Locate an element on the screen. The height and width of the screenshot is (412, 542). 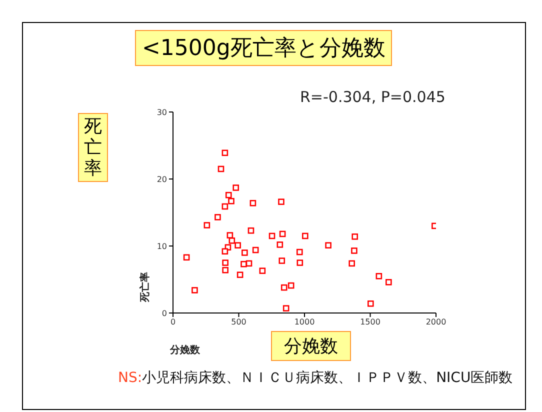
text: 小児科病床数、ＮＩＣＵ病床数、ＩＰＰＶ数、NICU医師数 is located at coordinates (327, 378).